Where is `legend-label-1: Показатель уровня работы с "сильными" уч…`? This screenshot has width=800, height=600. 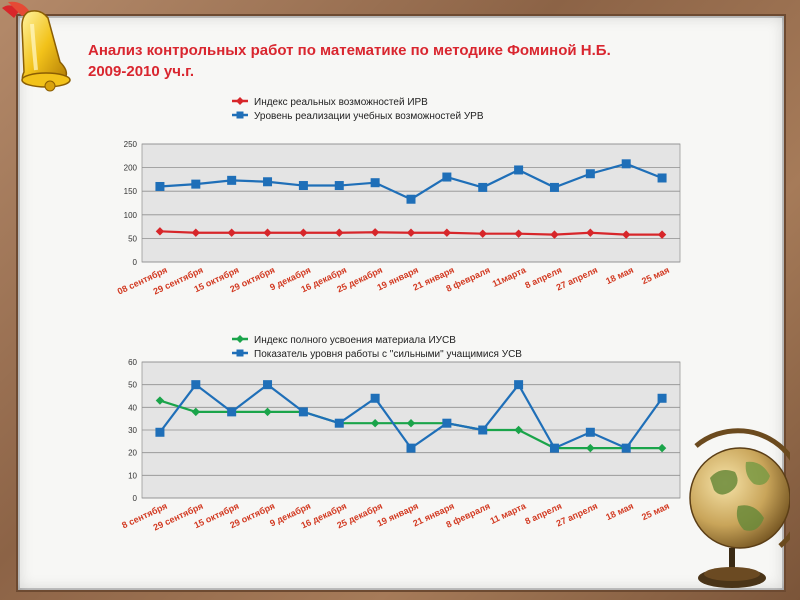
legend-label-1: Показатель уровня работы с "сильными" уч… is located at coordinates (388, 354).